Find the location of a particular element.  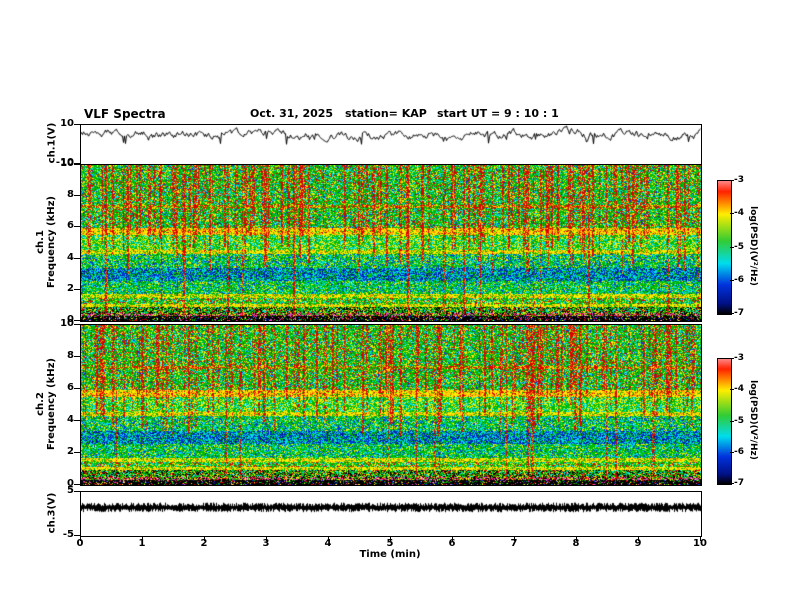

x-tick-label: 6 is located at coordinates (452, 543).